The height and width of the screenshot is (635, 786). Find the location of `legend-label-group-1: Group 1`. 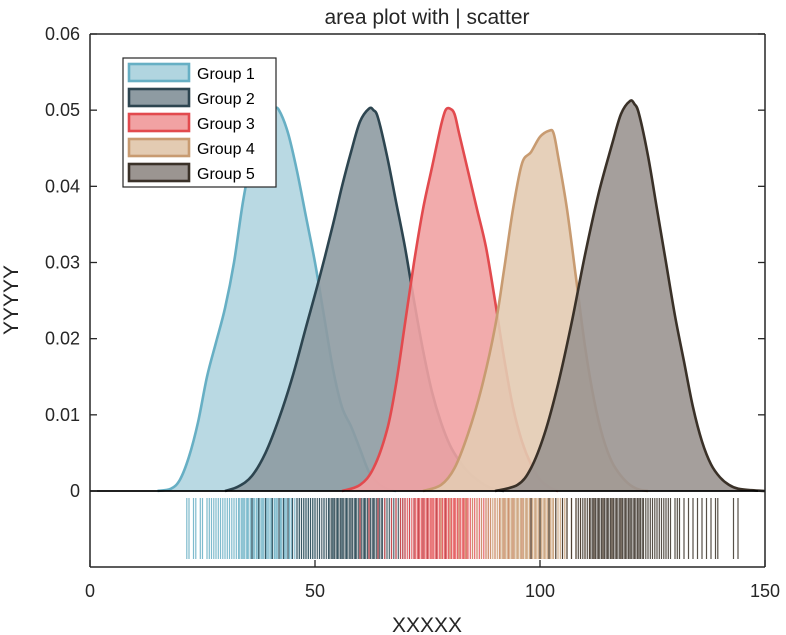

legend-label-group-1: Group 1 is located at coordinates (226, 74).